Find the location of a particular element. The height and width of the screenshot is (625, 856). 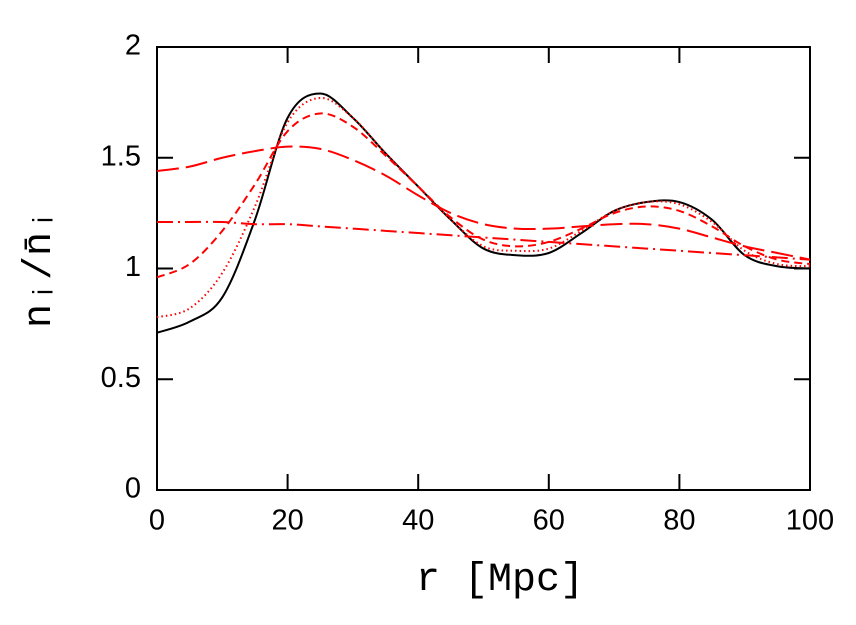

y-tick-label: 1.5 is located at coordinates (121, 156).